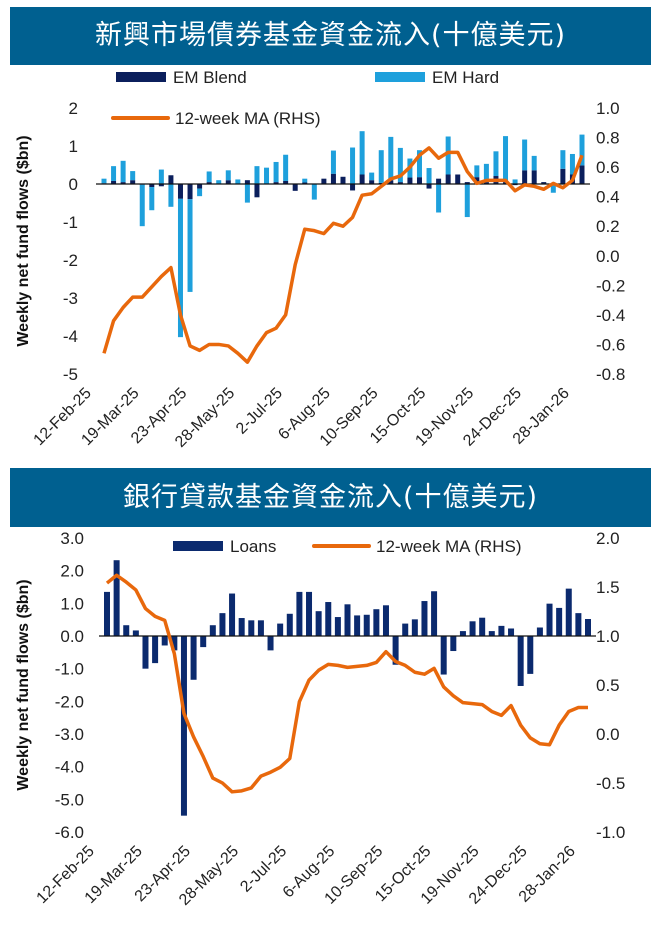  I want to click on legend-swatch, so click(198, 546).